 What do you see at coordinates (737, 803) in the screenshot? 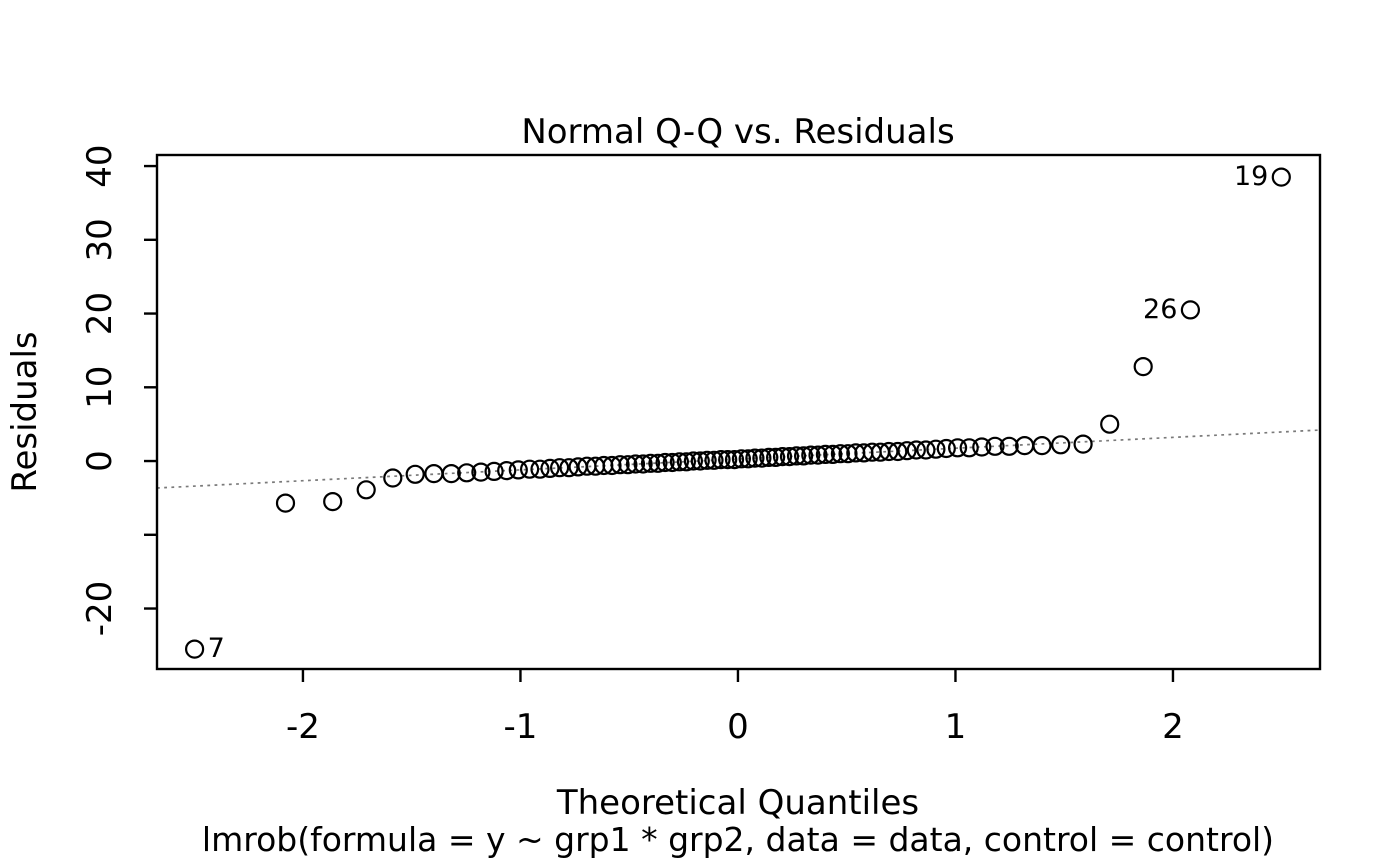
I see `x-axis-label: Theoretical Quantiles` at bounding box center [737, 803].